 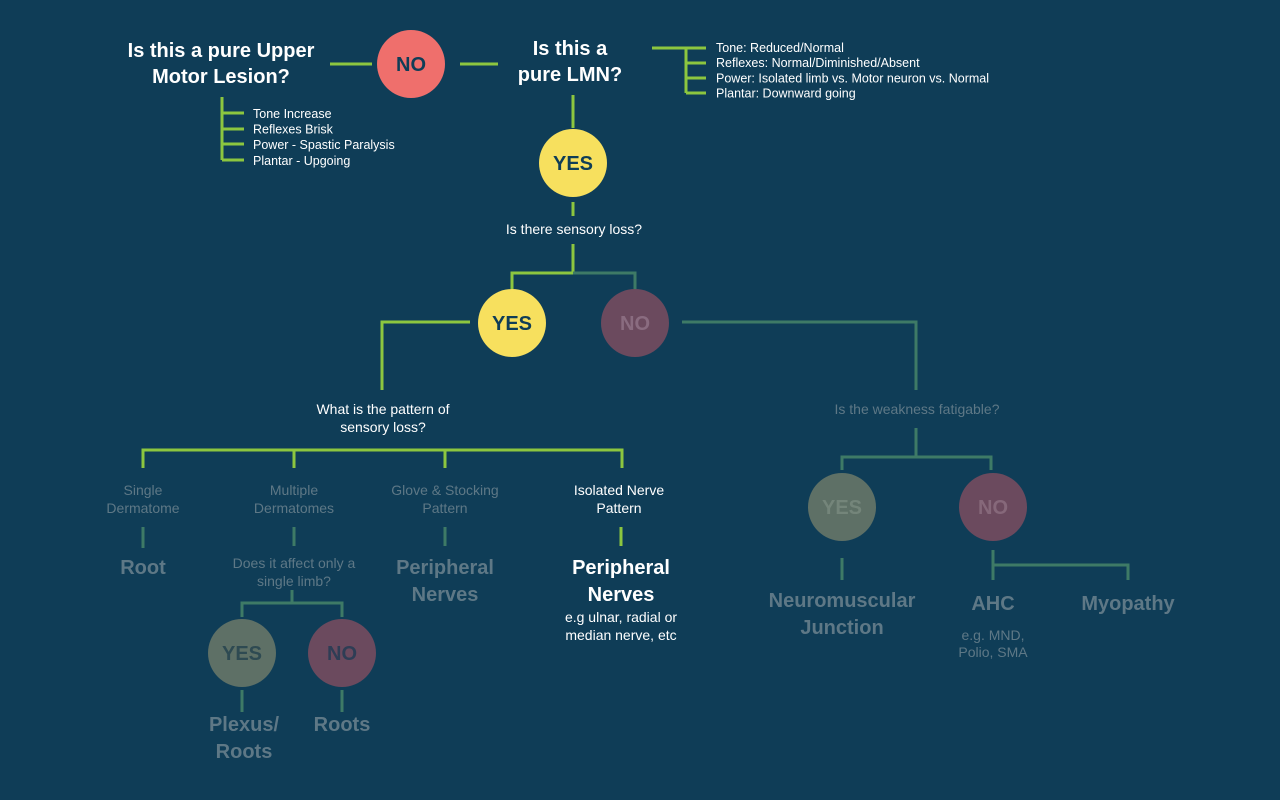 What do you see at coordinates (324, 145) in the screenshot?
I see `umn-feature: Power - Spastic Paralysis` at bounding box center [324, 145].